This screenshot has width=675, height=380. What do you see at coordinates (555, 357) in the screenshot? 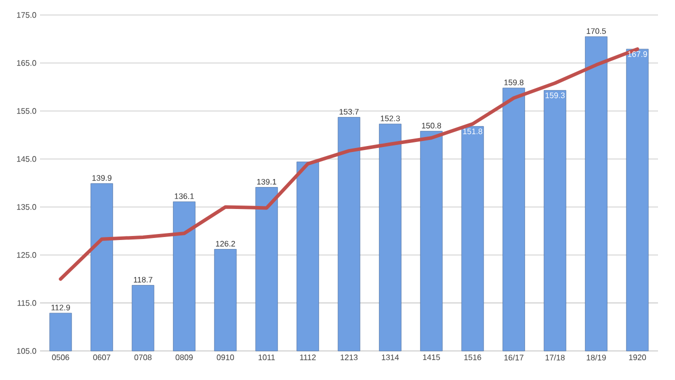
I see `x-tick-label: 17/18` at bounding box center [555, 357].